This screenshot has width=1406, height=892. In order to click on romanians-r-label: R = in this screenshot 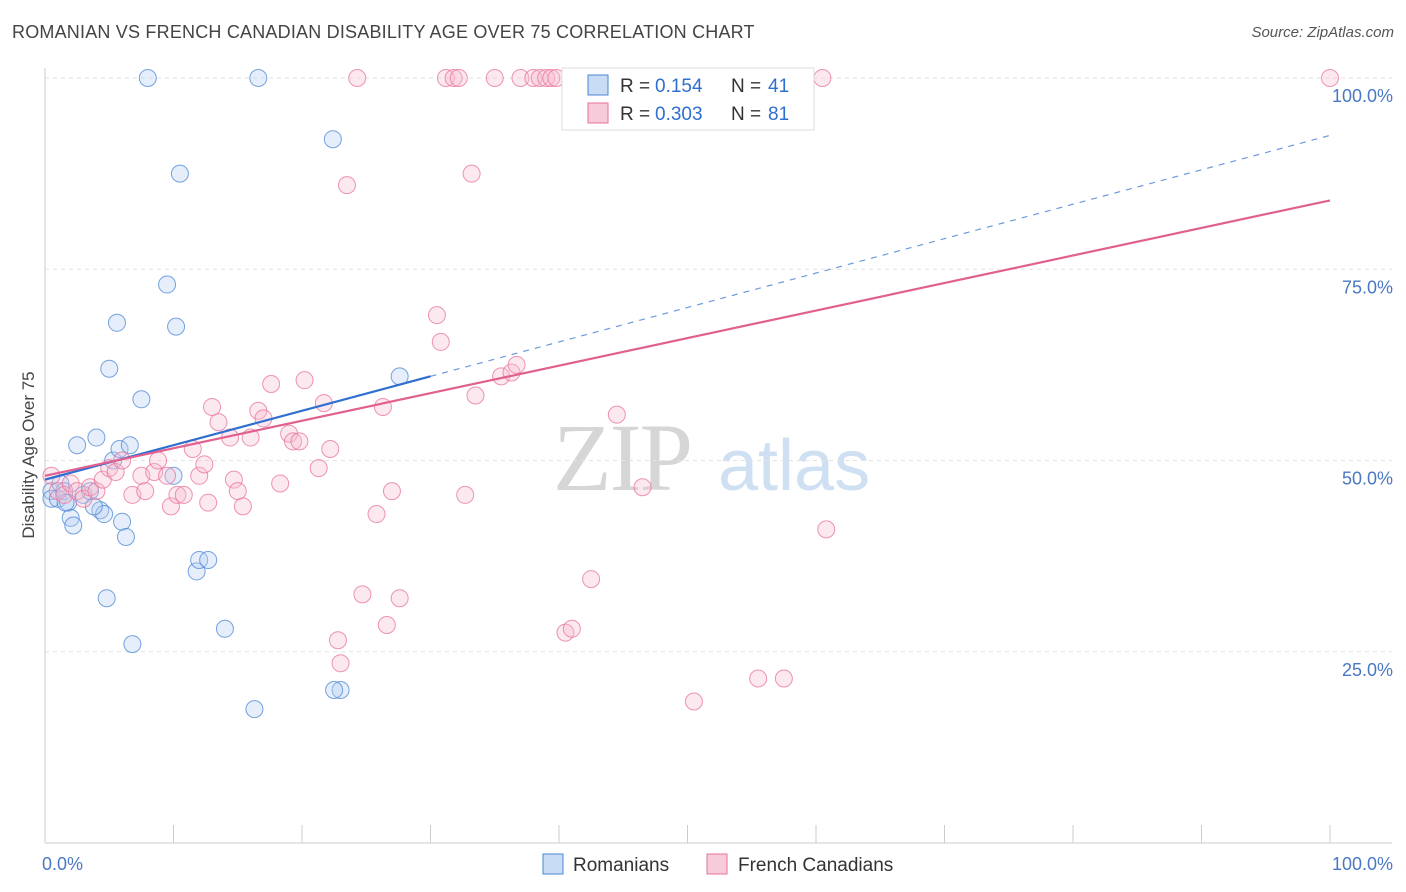, I will do `click(637, 86)`.